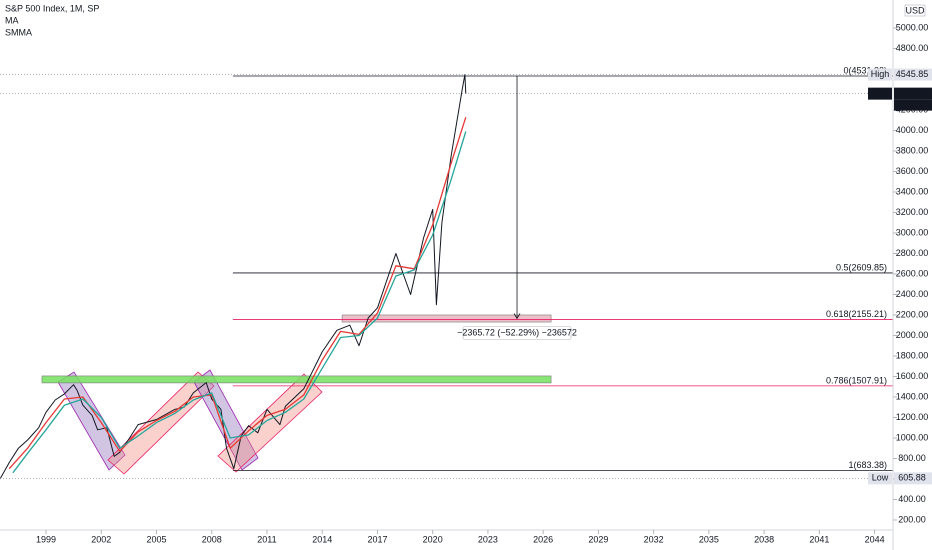 This screenshot has height=550, width=932. Describe the element at coordinates (912, 212) in the screenshot. I see `y-tick-label: 3200.00` at that location.